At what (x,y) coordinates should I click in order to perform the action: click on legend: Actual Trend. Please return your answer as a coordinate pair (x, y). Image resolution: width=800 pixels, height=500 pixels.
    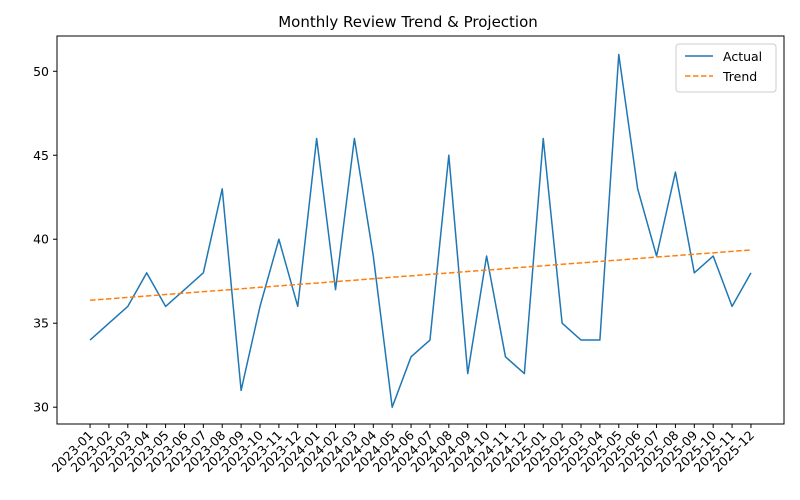
    Looking at the image, I should click on (726, 68).